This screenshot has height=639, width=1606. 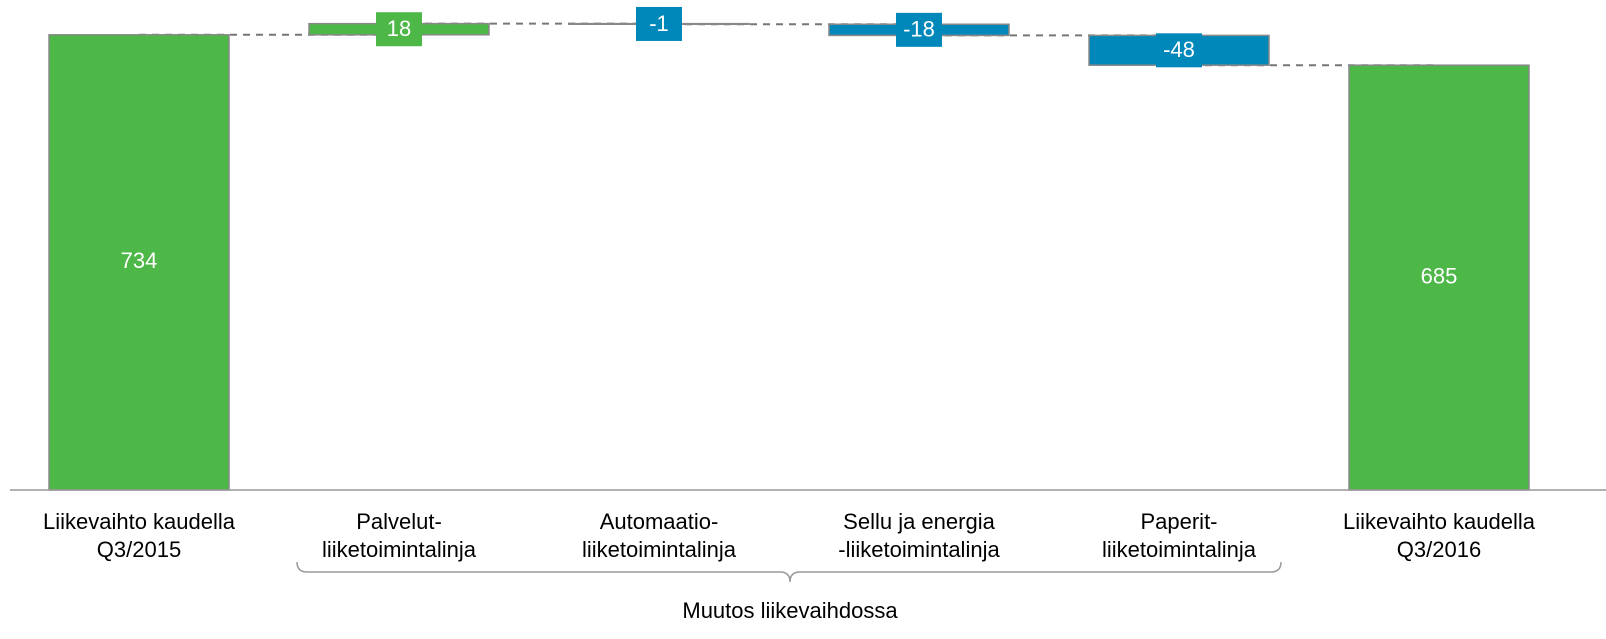 I want to click on x-tick-label: Paperit-, so click(x=1178, y=521).